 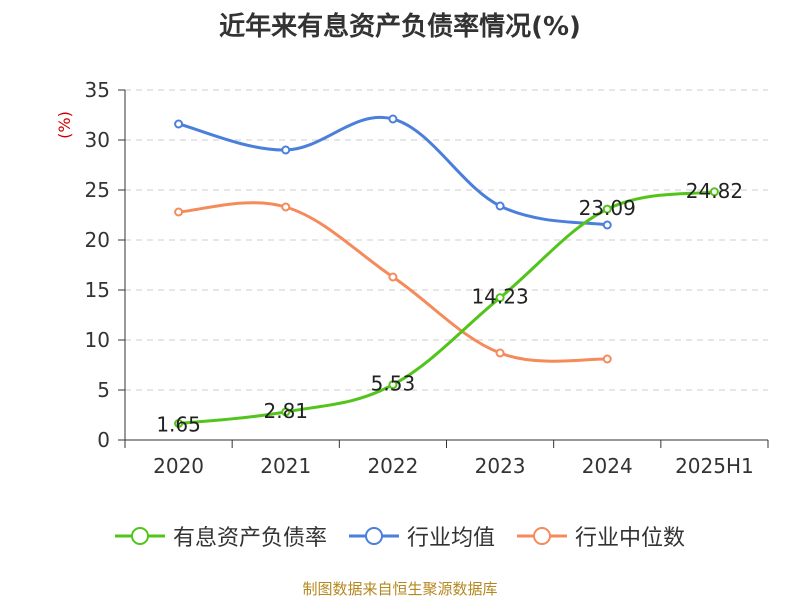 What do you see at coordinates (97, 190) in the screenshot?
I see `y-tick-label-25: 25` at bounding box center [97, 190].